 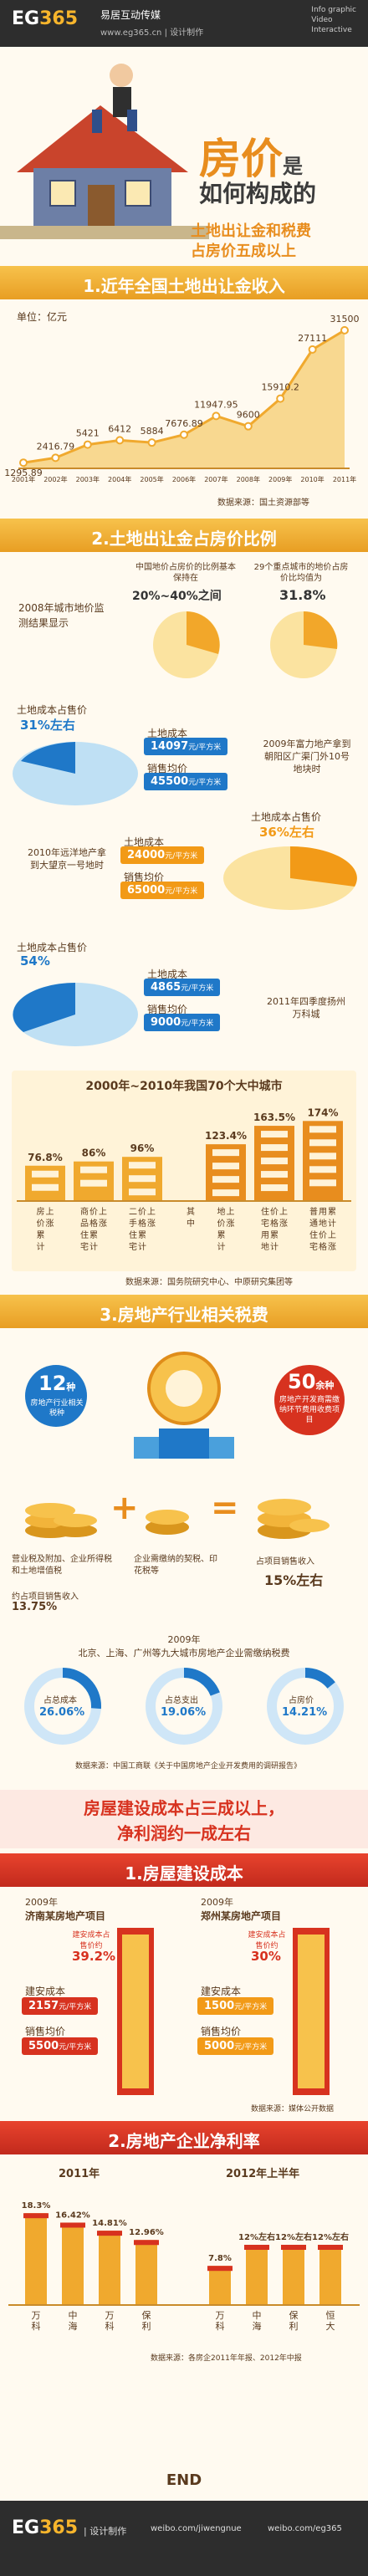 I want to click on right-building, so click(x=311, y=2011).